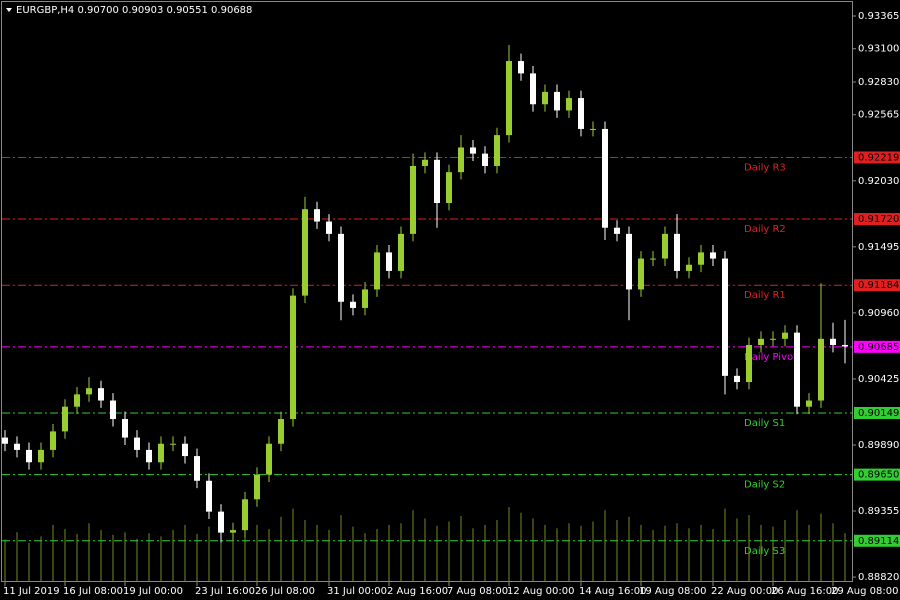 Image resolution: width=900 pixels, height=600 pixels. What do you see at coordinates (878, 181) in the screenshot?
I see `y-tick-label: 0.92030` at bounding box center [878, 181].